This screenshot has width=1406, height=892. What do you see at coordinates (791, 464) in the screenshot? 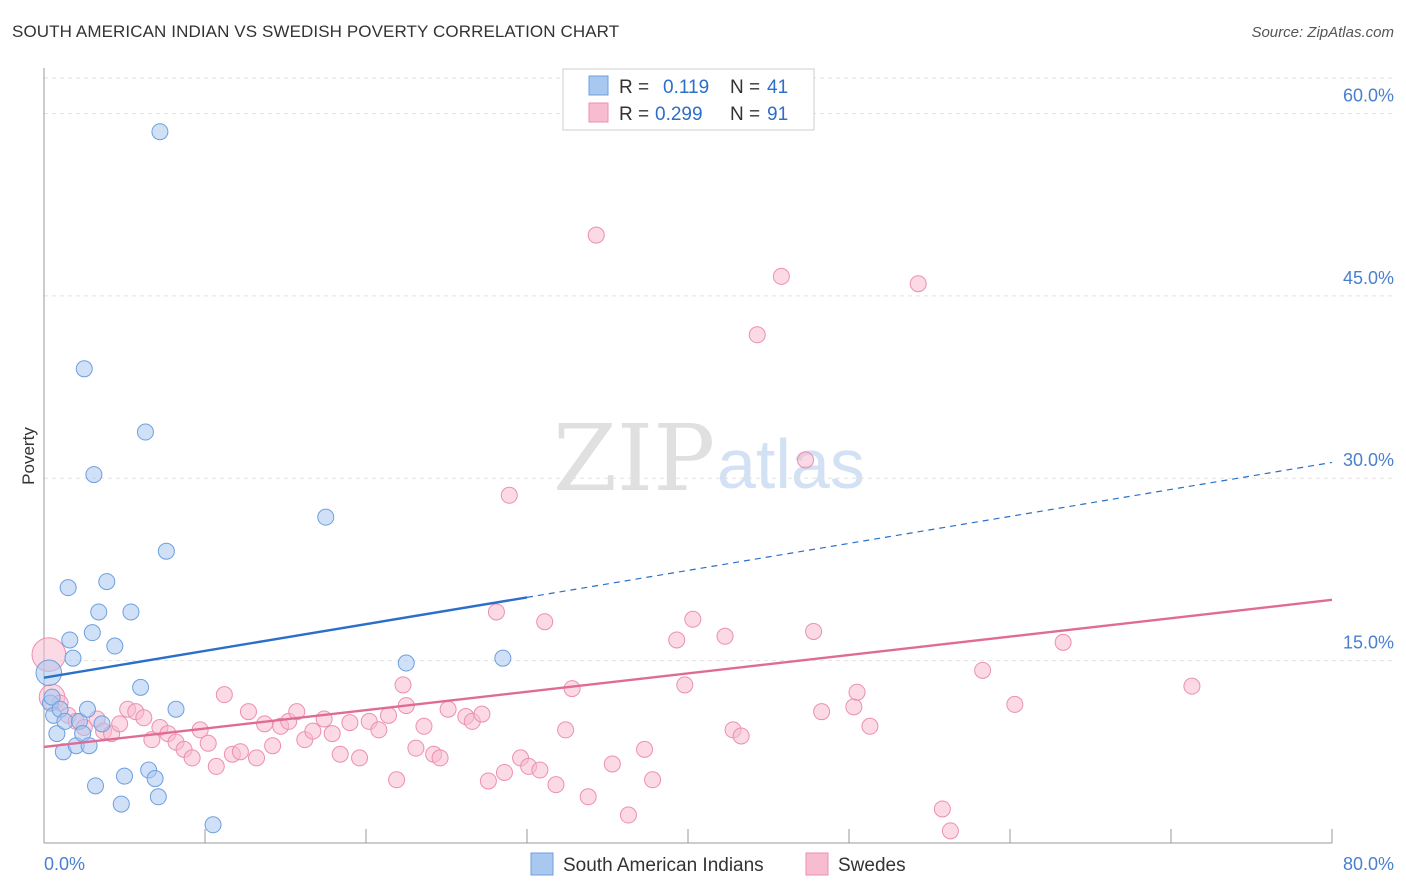
I see `watermark-atlas: atlas` at bounding box center [791, 464].